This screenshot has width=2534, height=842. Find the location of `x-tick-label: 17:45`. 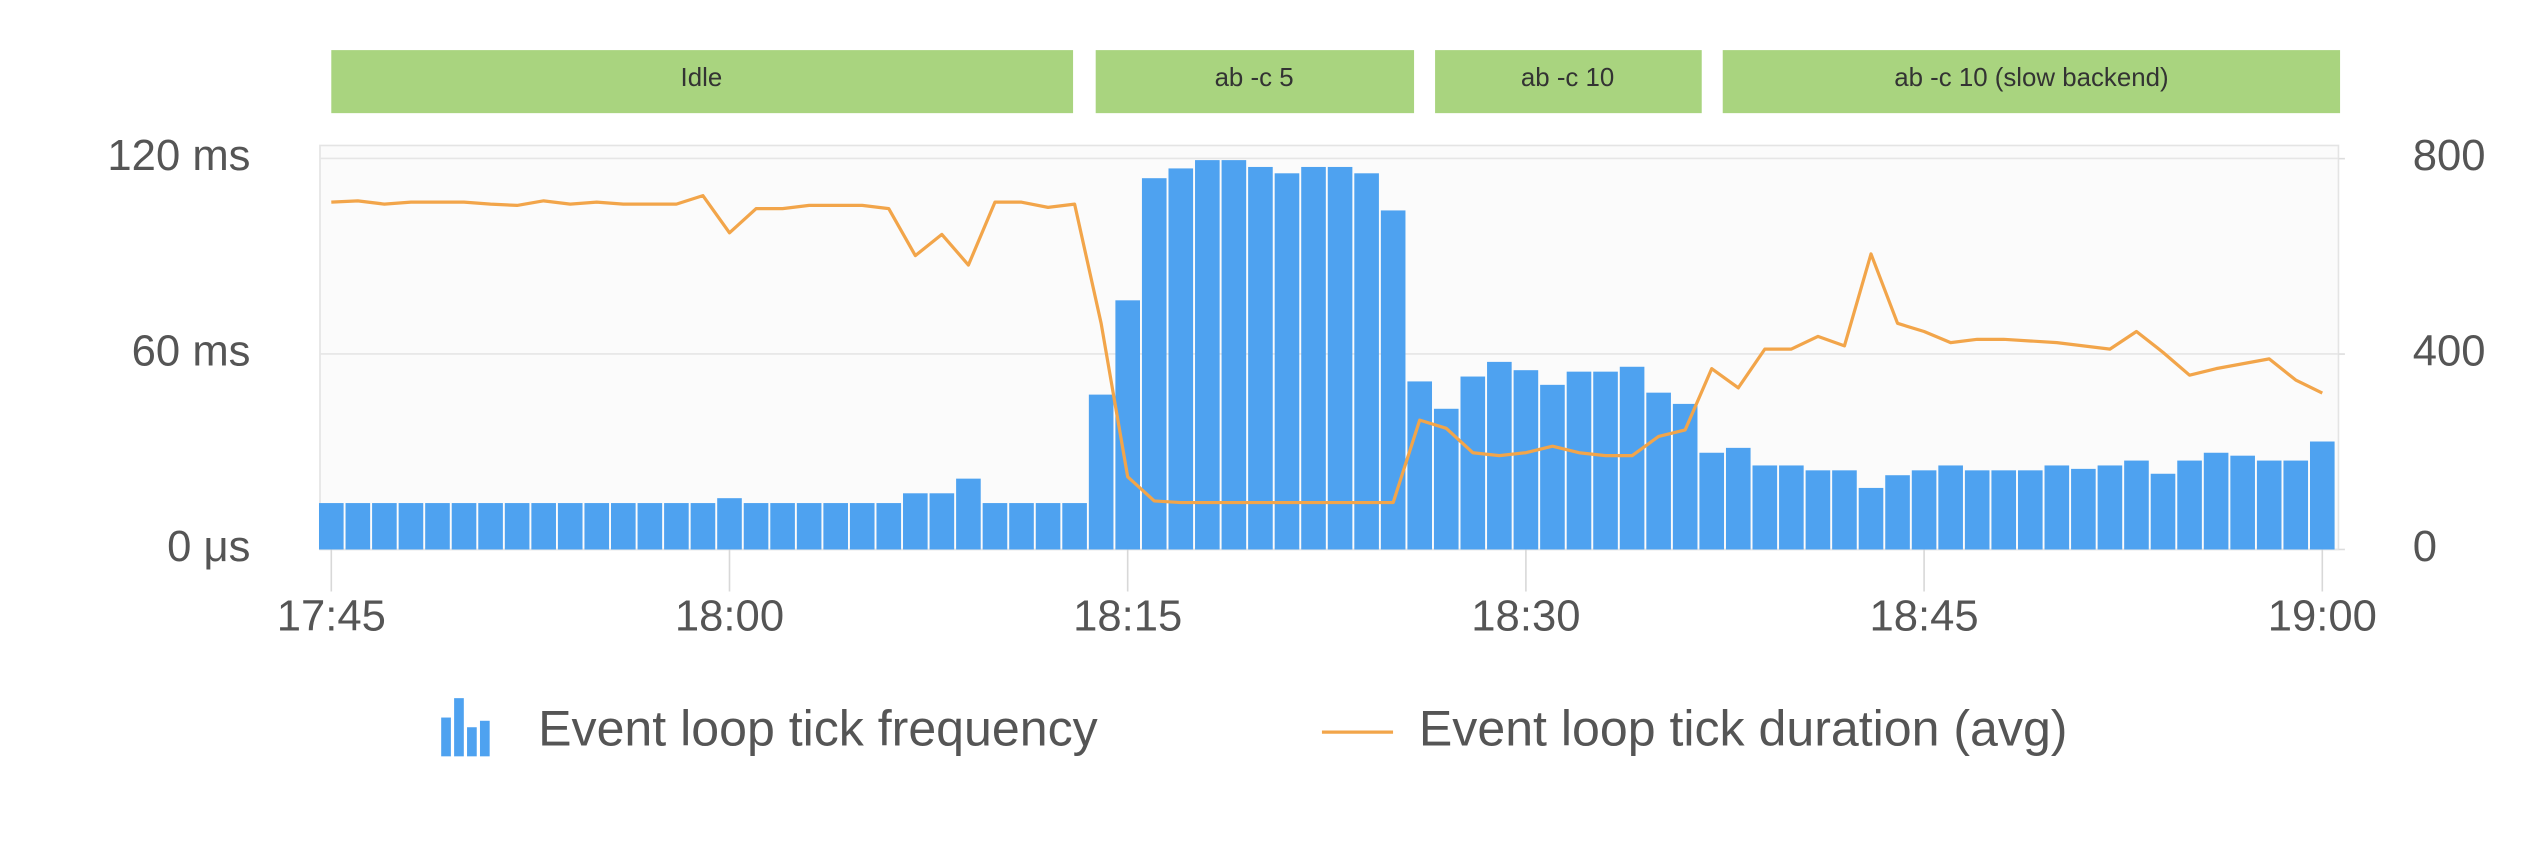

x-tick-label: 17:45 is located at coordinates (331, 617).